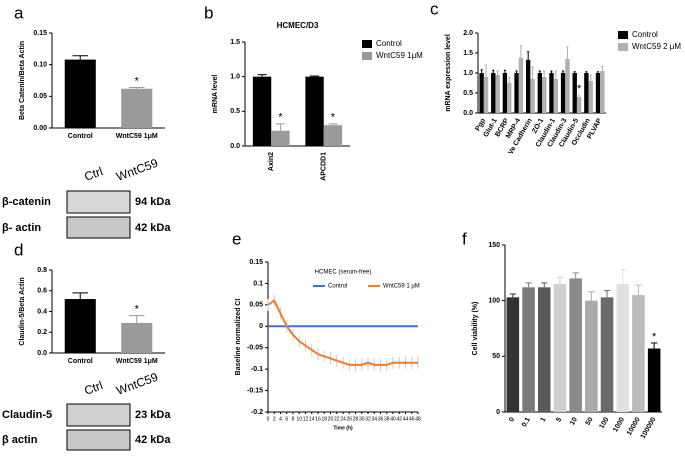  I want to click on x-tick-label: 36, so click(381, 419).